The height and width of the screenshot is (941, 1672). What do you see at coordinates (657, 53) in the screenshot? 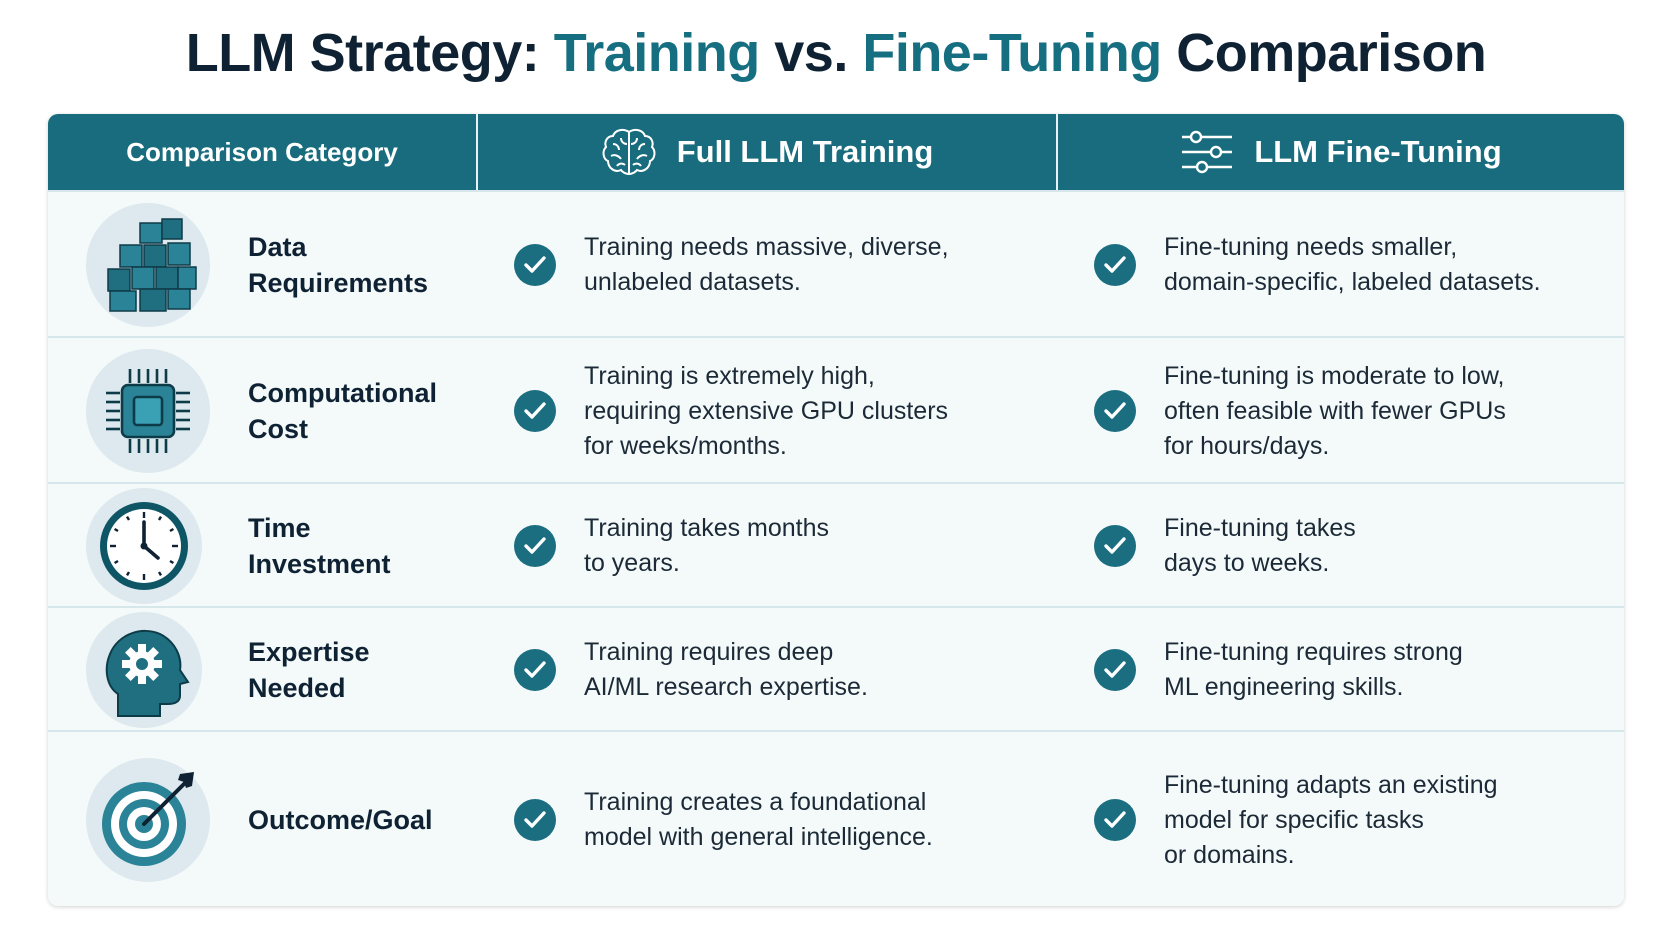
I see `title-highlight-training: Training` at bounding box center [657, 53].